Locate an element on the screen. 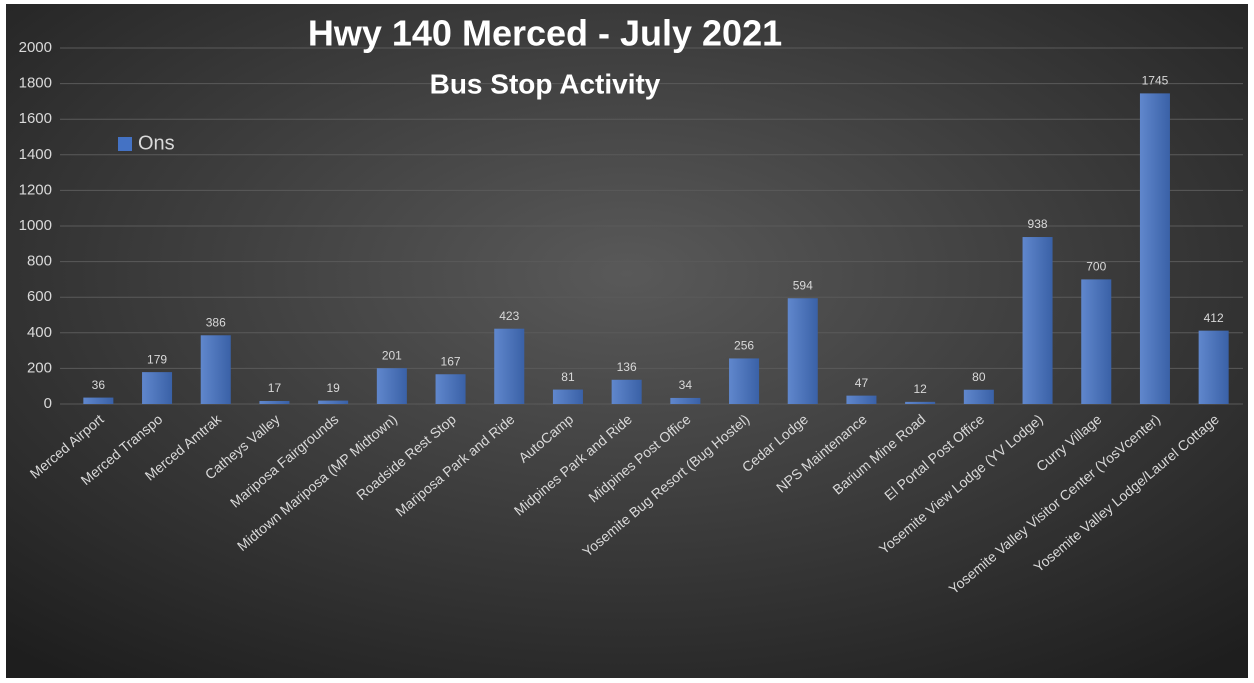 The height and width of the screenshot is (683, 1254). data-label: 938 is located at coordinates (1038, 224).